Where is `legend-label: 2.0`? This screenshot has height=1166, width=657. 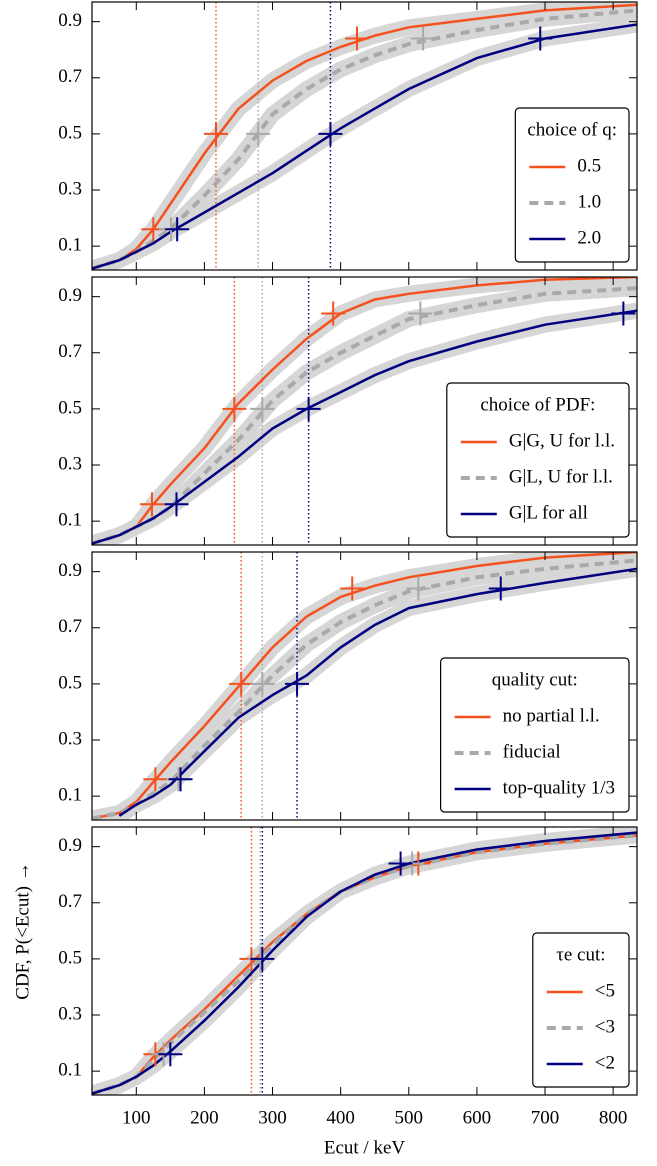
legend-label: 2.0 is located at coordinates (589, 237).